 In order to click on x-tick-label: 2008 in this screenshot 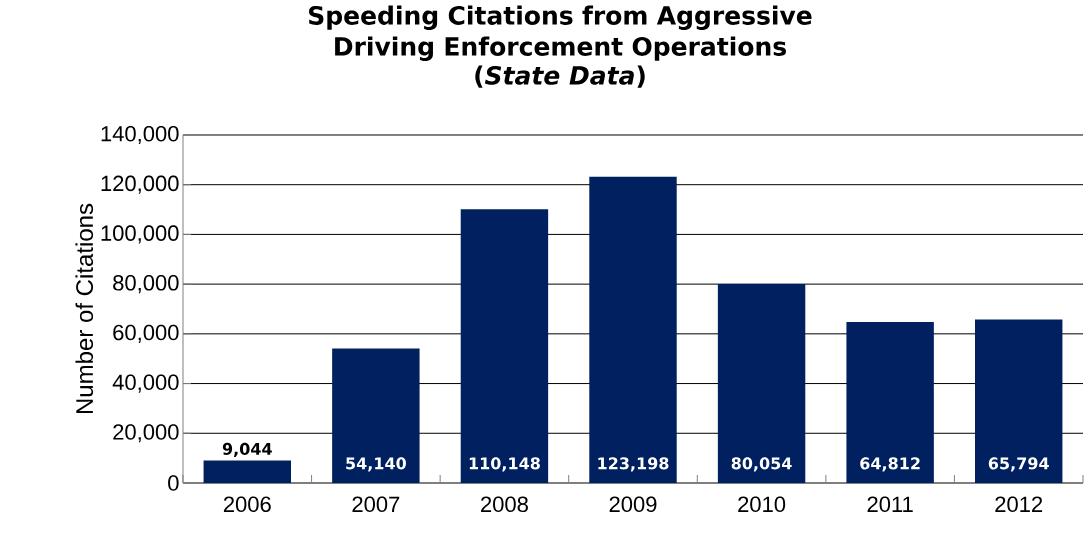, I will do `click(504, 504)`.